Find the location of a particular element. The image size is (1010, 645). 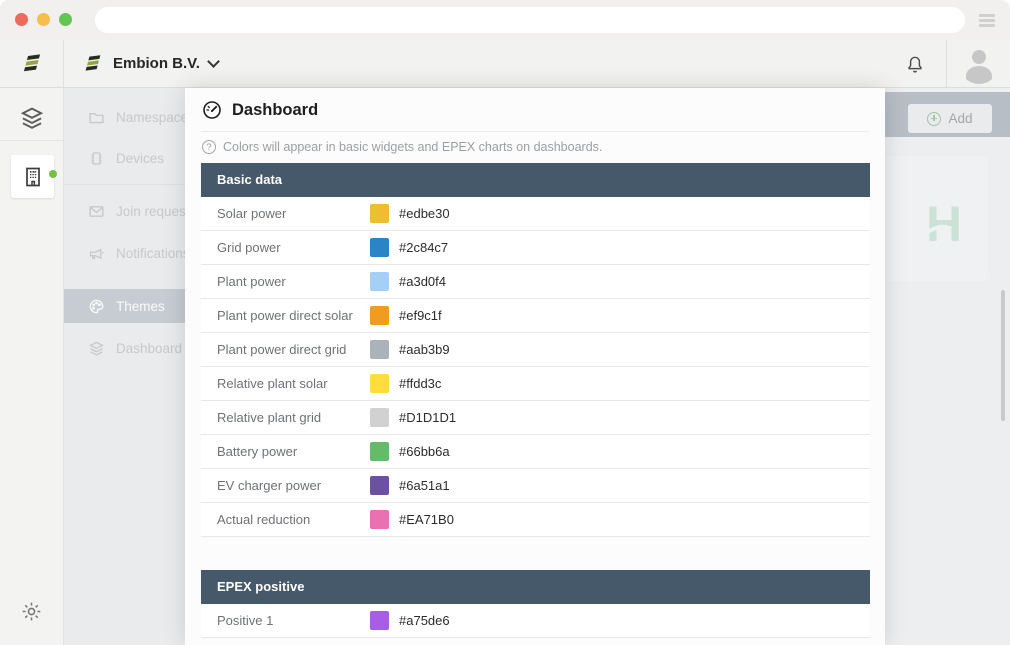

sidebar-item-label: Themes is located at coordinates (140, 306).